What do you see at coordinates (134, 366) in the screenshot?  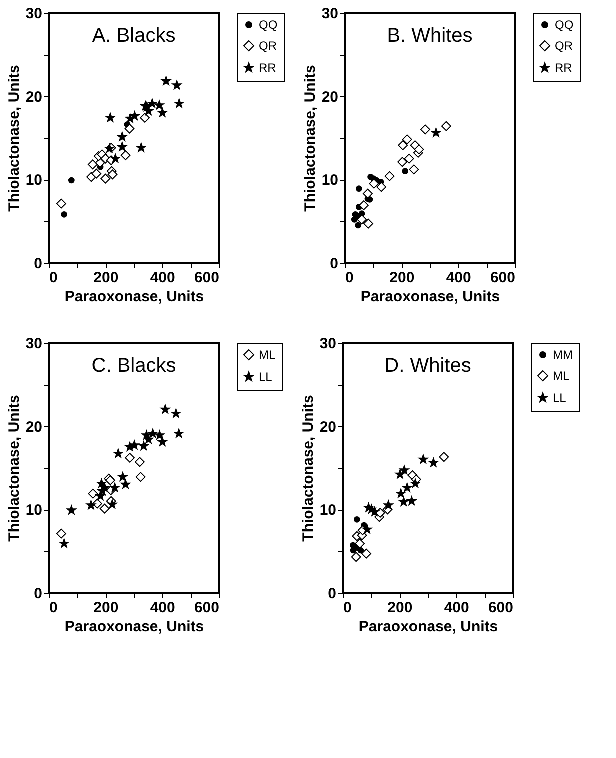 I see `text: C. Blacks` at bounding box center [134, 366].